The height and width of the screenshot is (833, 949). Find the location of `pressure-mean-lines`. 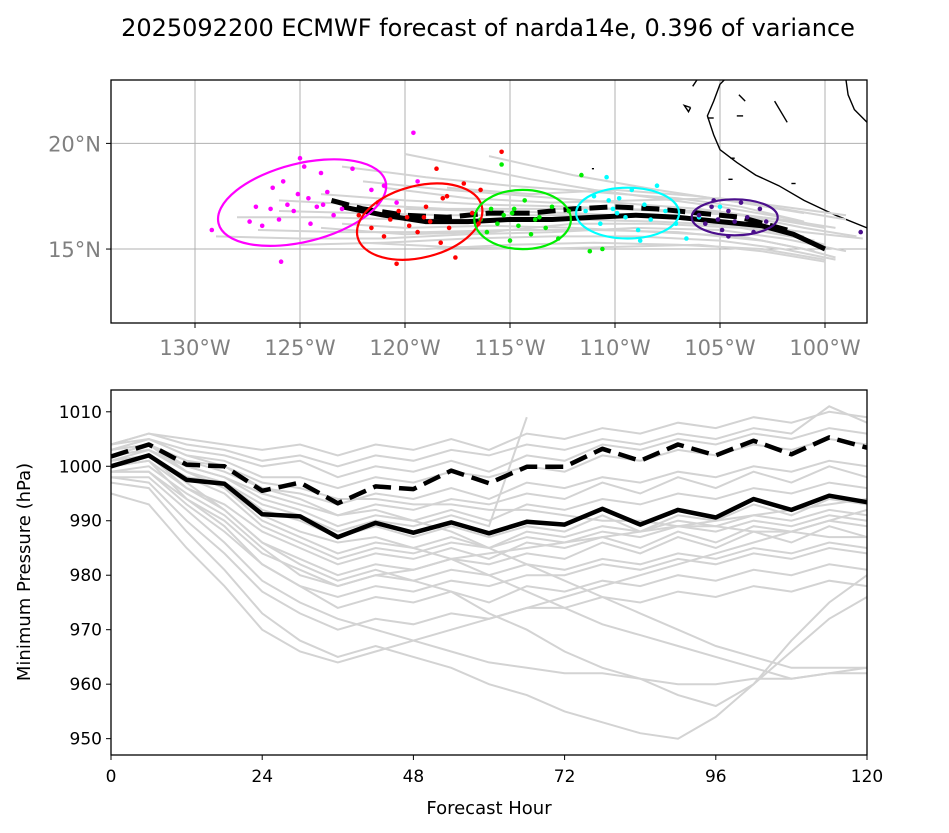

pressure-mean-lines is located at coordinates (489, 487).